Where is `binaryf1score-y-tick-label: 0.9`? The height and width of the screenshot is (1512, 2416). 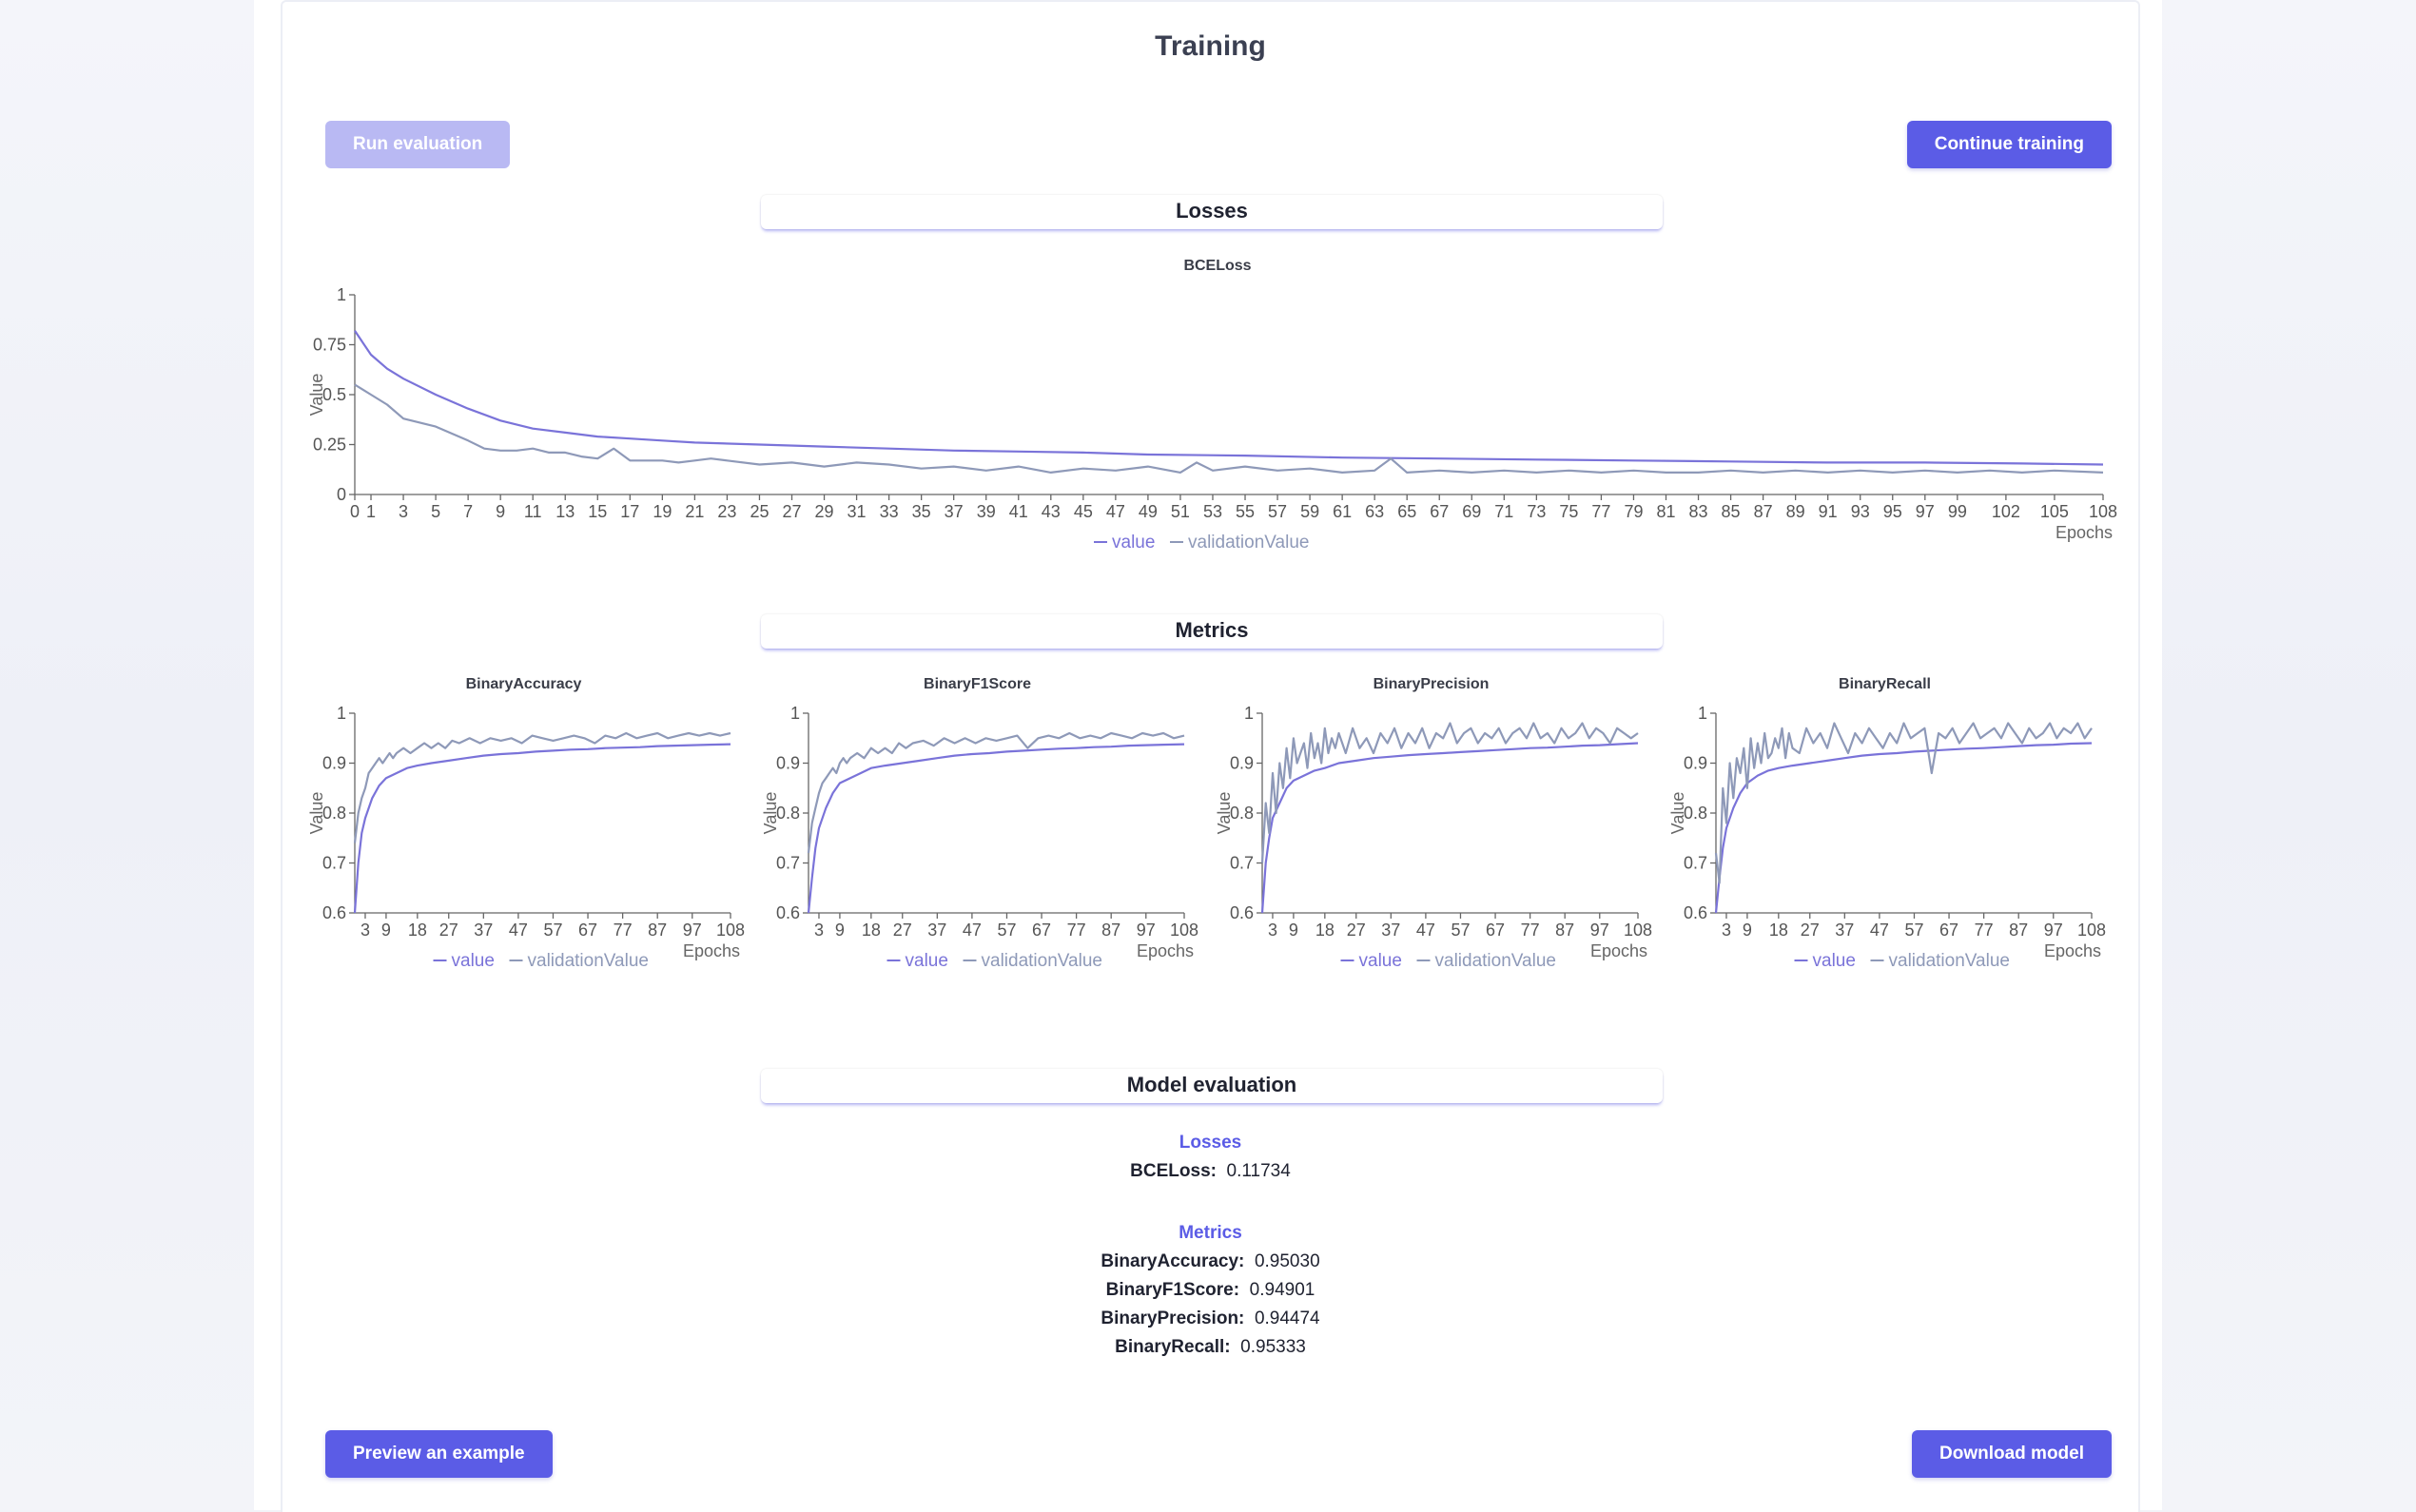 binaryf1score-y-tick-label: 0.9 is located at coordinates (788, 764).